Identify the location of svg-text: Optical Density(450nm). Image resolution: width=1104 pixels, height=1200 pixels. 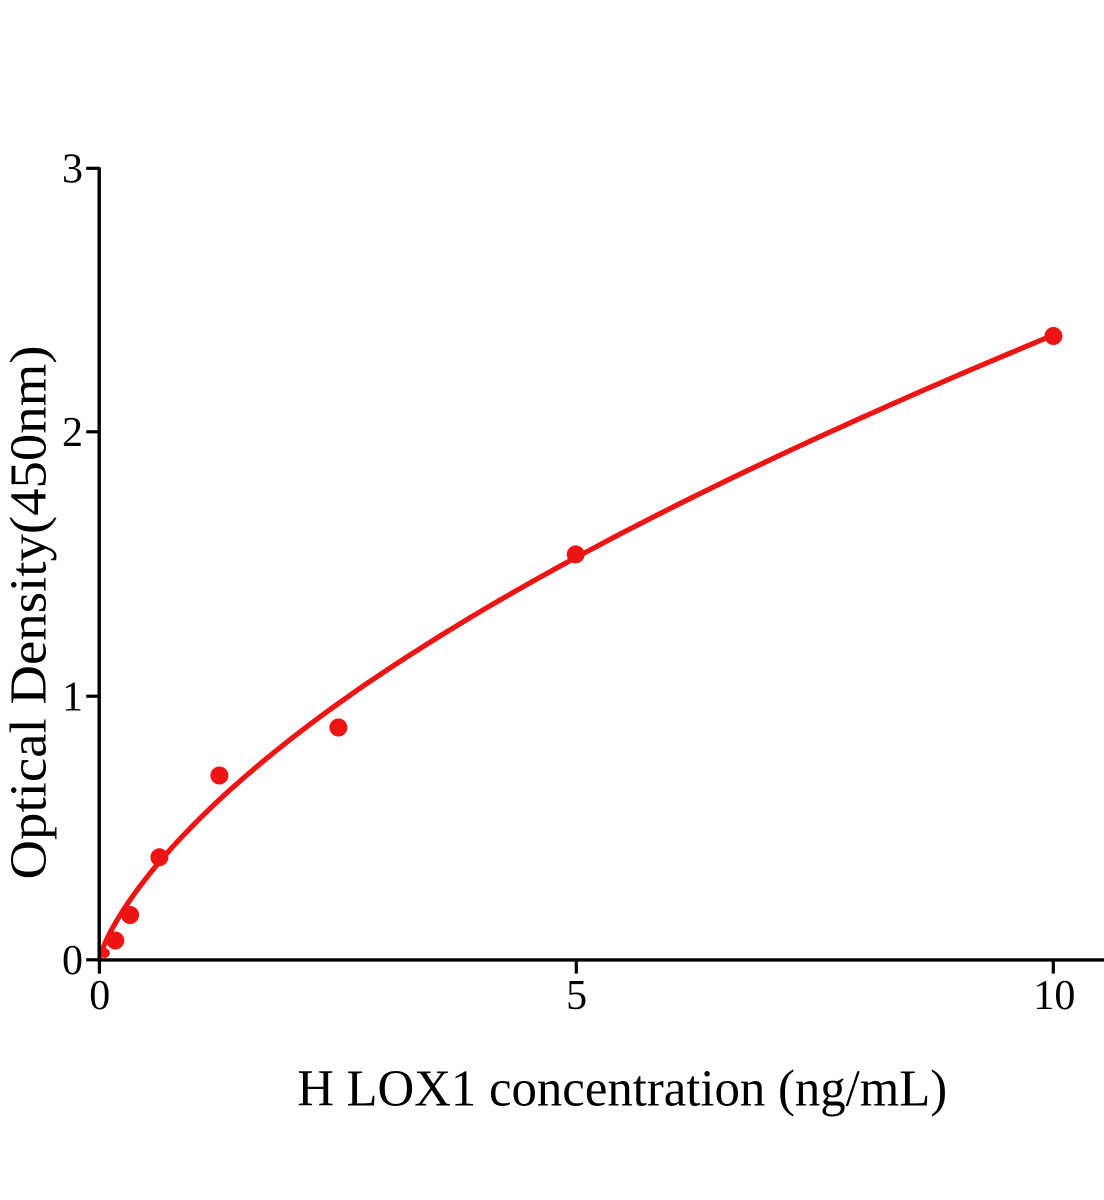
(29, 613).